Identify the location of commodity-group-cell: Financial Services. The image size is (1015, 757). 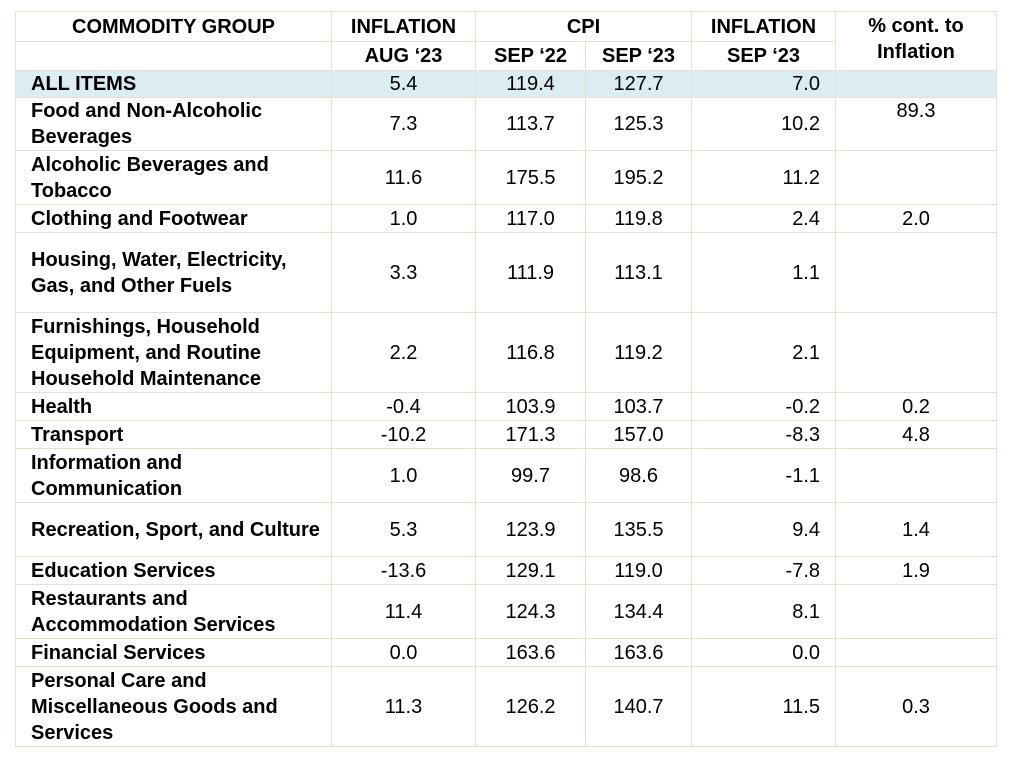
(173, 652).